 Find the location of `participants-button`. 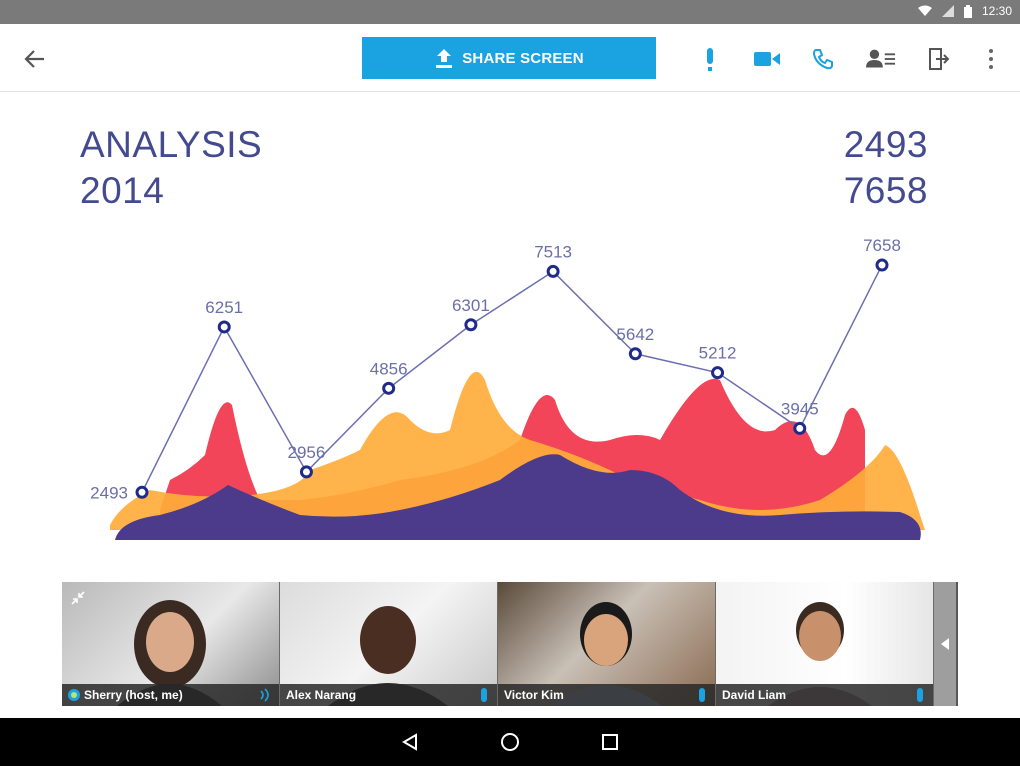

participants-button is located at coordinates (881, 59).